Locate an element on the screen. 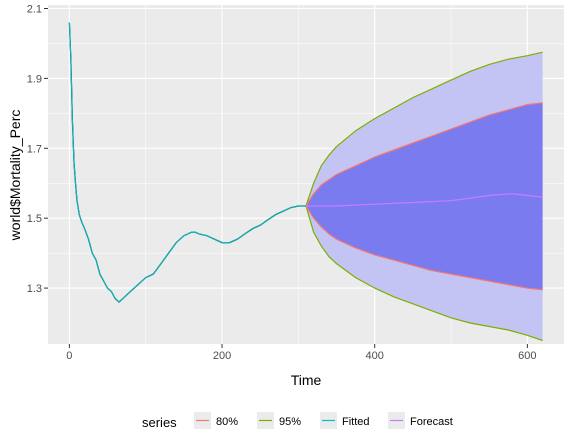  legend-label: 95% is located at coordinates (290, 422).